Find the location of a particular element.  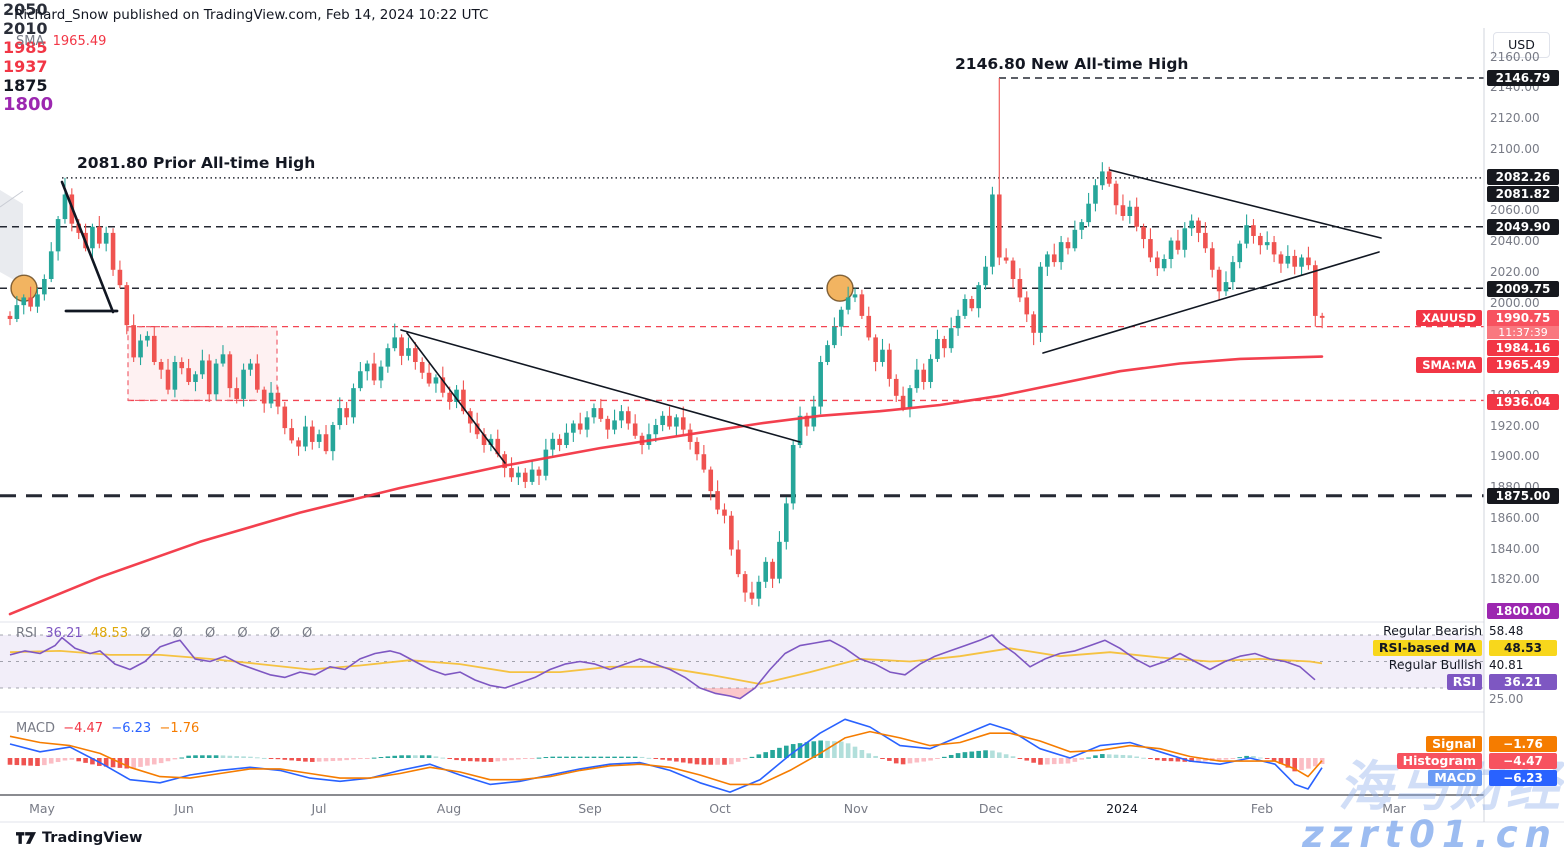

time-axis-label-Feb: Feb is located at coordinates (1262, 808).